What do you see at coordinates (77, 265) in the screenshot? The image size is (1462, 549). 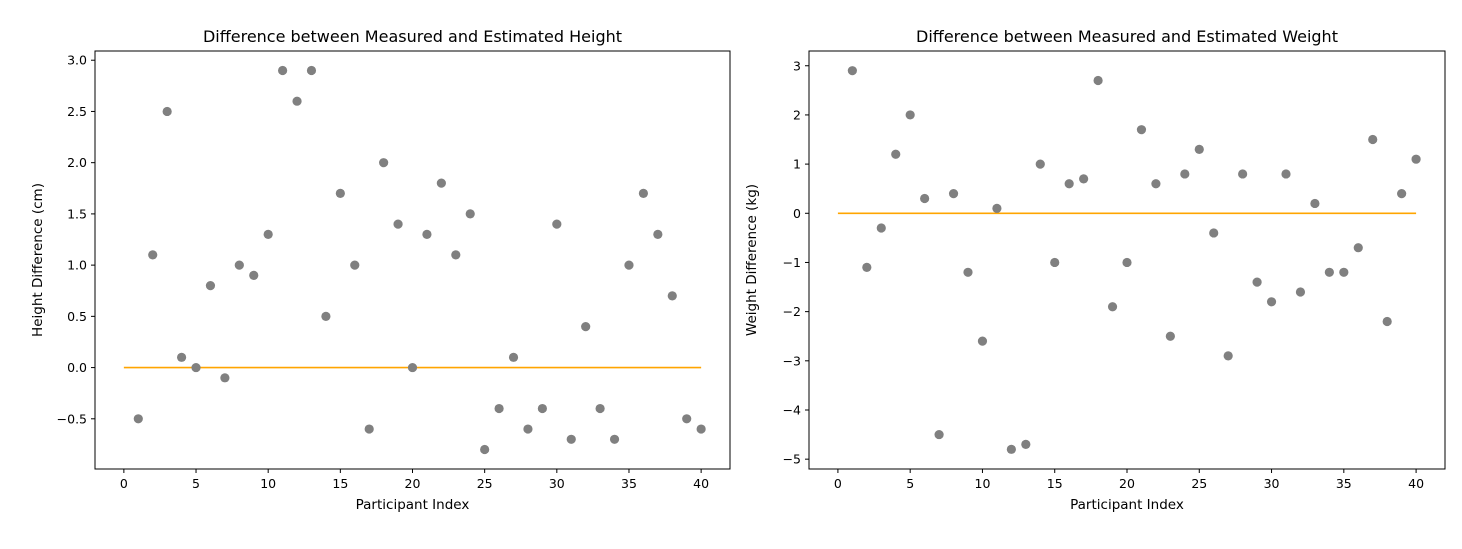 I see `y-tick-label: 1.0` at bounding box center [77, 265].